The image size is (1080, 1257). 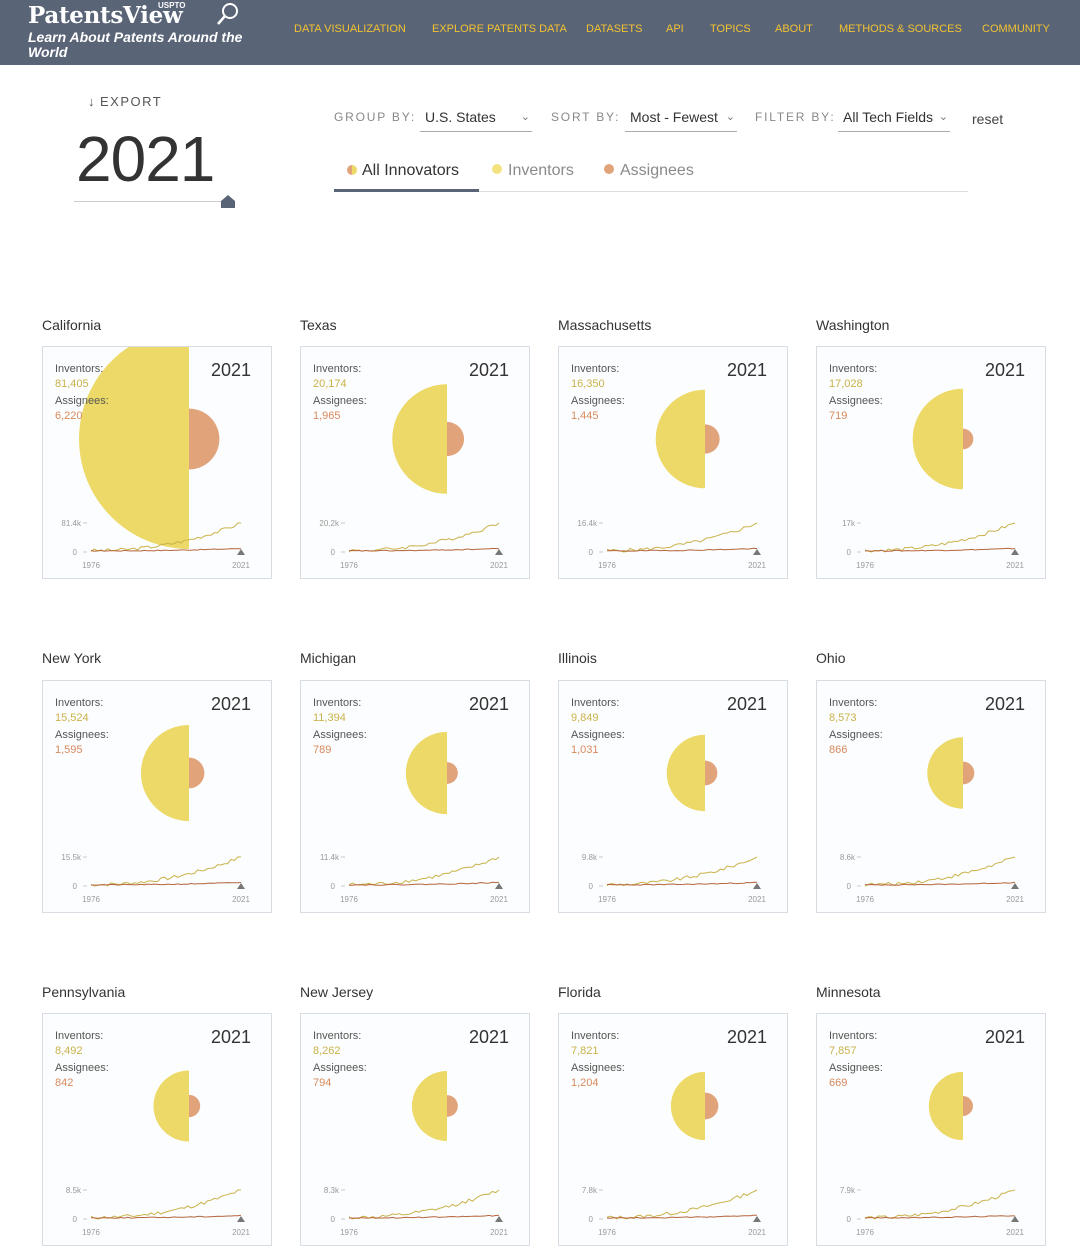 What do you see at coordinates (329, 523) in the screenshot?
I see `axis-max-label: 20.2k` at bounding box center [329, 523].